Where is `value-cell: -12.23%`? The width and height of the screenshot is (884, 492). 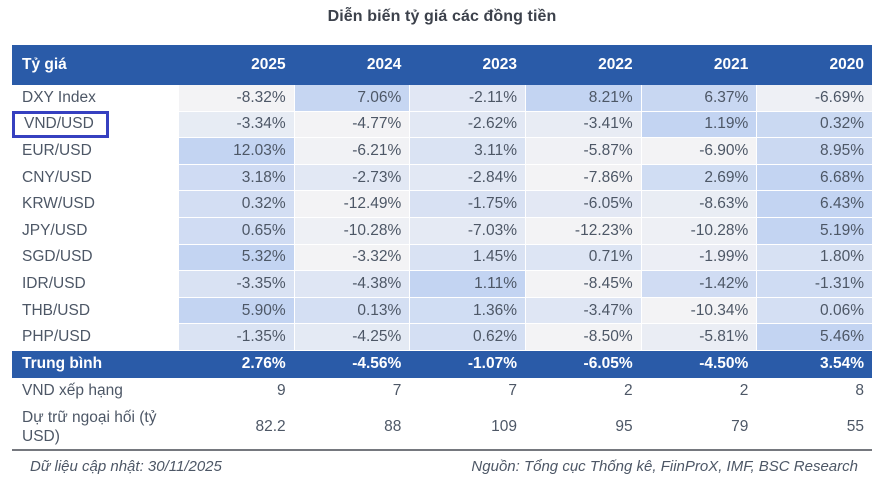 value-cell: -12.23% is located at coordinates (582, 231).